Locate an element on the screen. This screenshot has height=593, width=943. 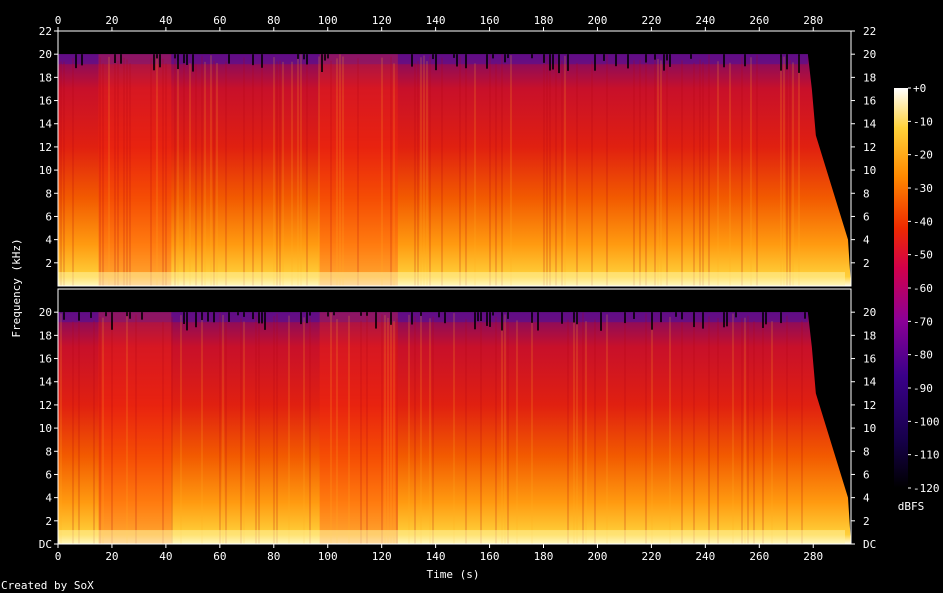
colorbar-tick-label: -120 is located at coordinates (926, 488).